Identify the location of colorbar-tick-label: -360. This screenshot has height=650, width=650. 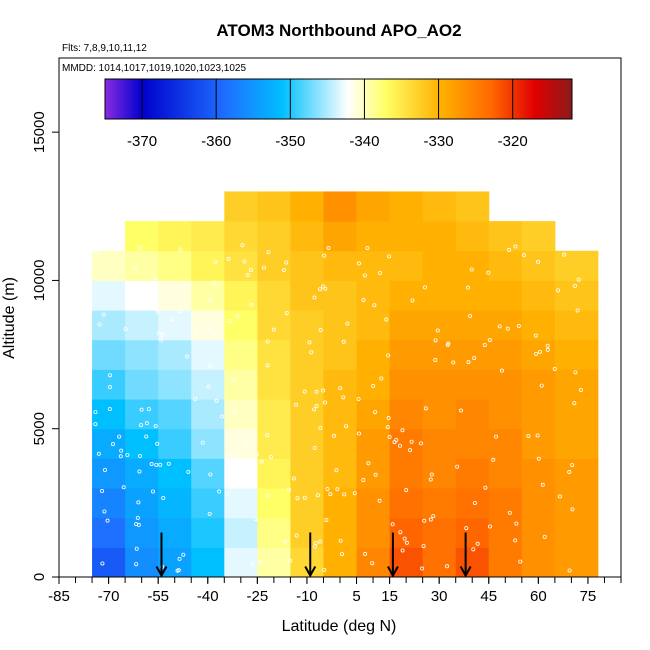
(216, 141).